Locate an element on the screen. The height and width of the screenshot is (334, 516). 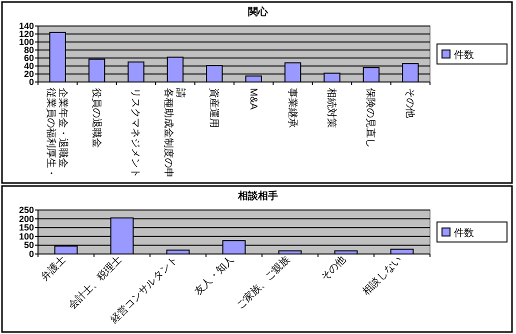
x-tick-label: 相談しない is located at coordinates (382, 276).